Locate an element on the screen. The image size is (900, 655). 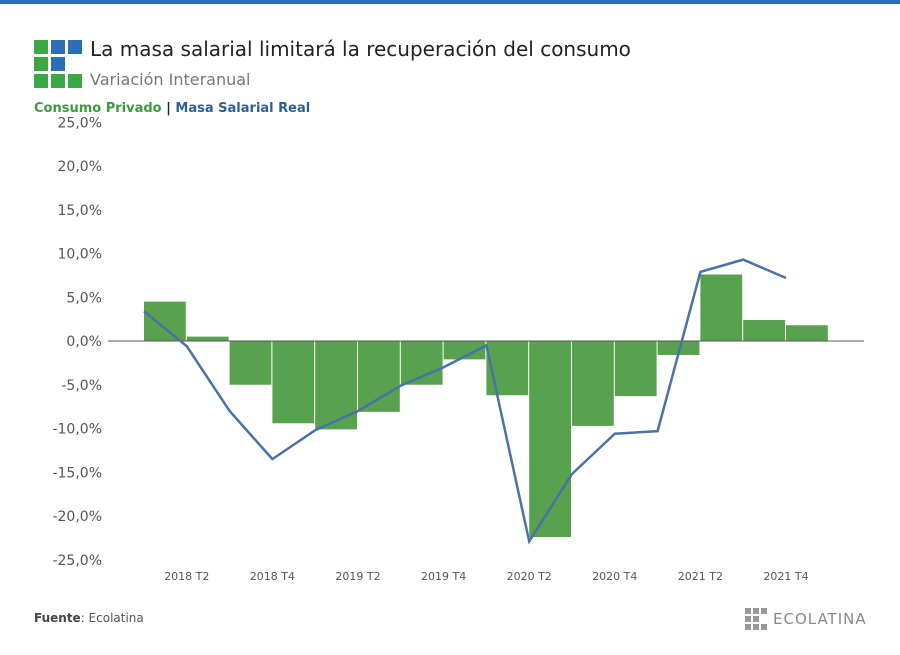
y-tick-label: 10,0% is located at coordinates (80, 255).